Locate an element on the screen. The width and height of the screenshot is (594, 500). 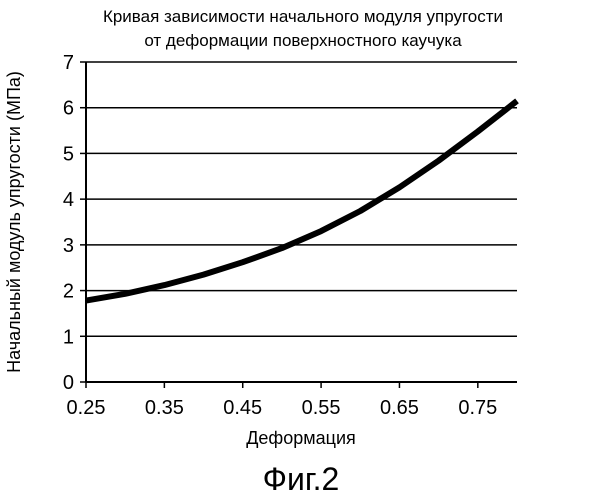
y-tick-label-4: 4 is located at coordinates (68, 200).